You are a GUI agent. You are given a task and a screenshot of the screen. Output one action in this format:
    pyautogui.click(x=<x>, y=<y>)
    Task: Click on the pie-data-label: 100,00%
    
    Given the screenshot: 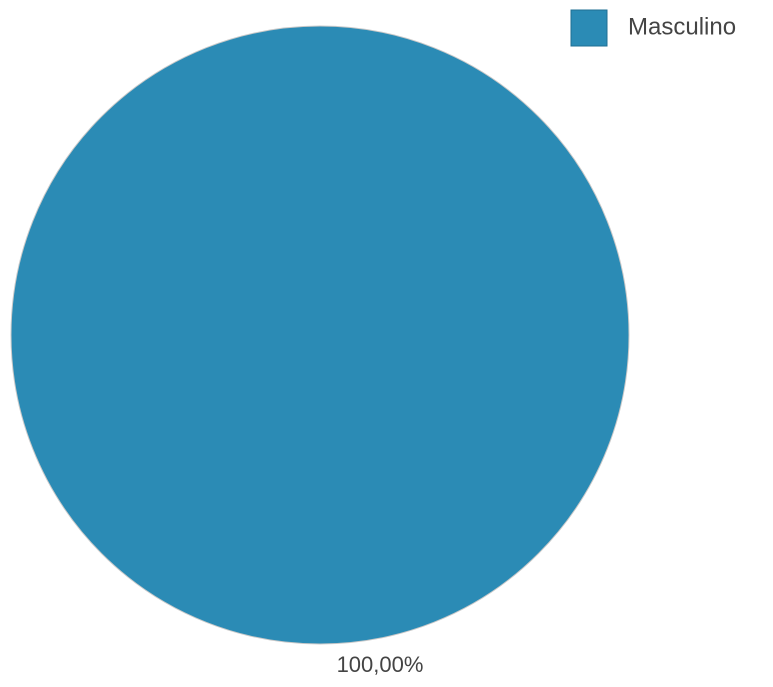 What is the action you would take?
    pyautogui.click(x=380, y=664)
    